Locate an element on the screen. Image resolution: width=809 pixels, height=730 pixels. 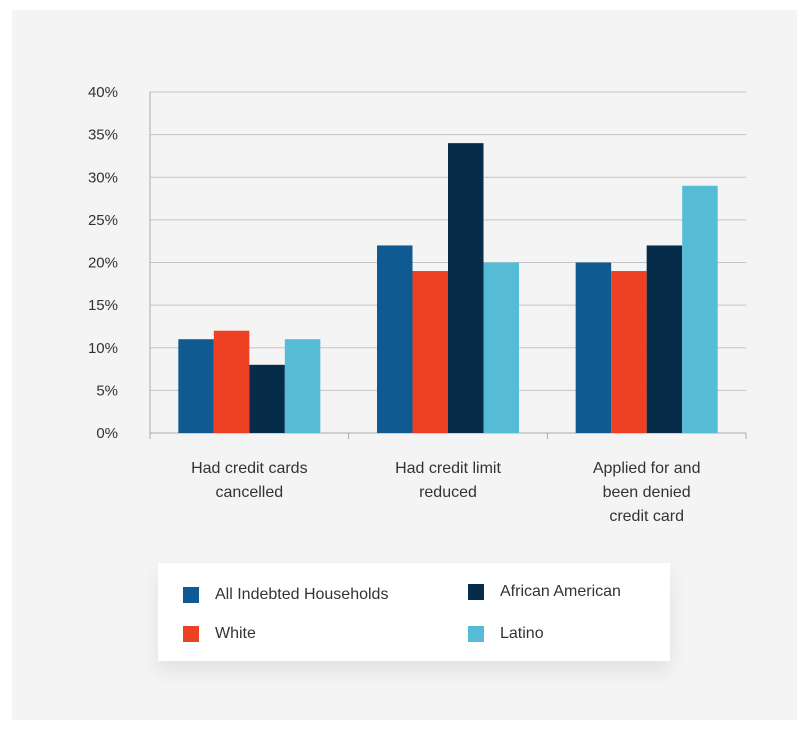
y-tick-label: 35% is located at coordinates (103, 135).